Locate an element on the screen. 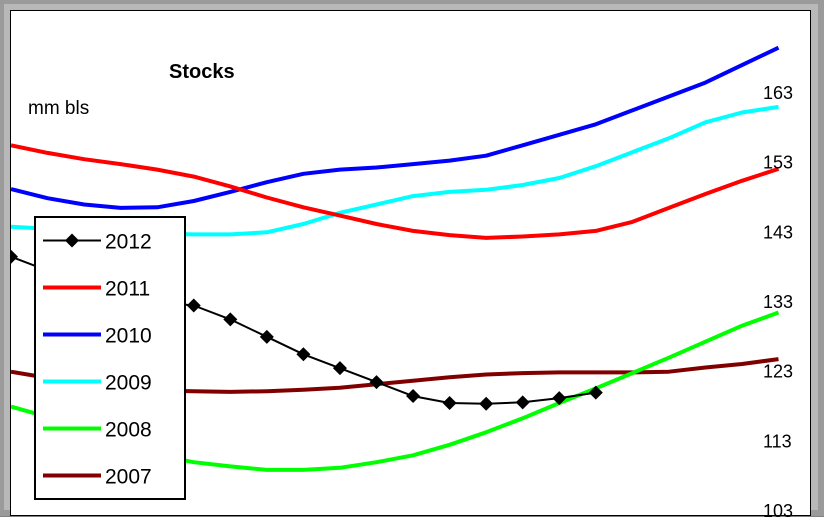 The image size is (824, 517). y-tick-label: 163 is located at coordinates (778, 93).